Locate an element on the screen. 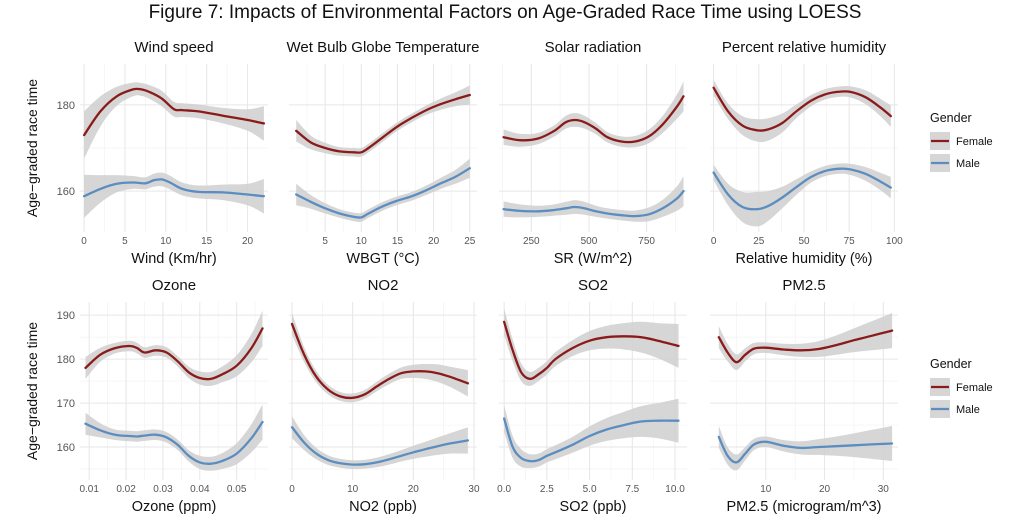 The height and width of the screenshot is (532, 1010). x-axis-label: Wind (Km/hr) is located at coordinates (173, 259).